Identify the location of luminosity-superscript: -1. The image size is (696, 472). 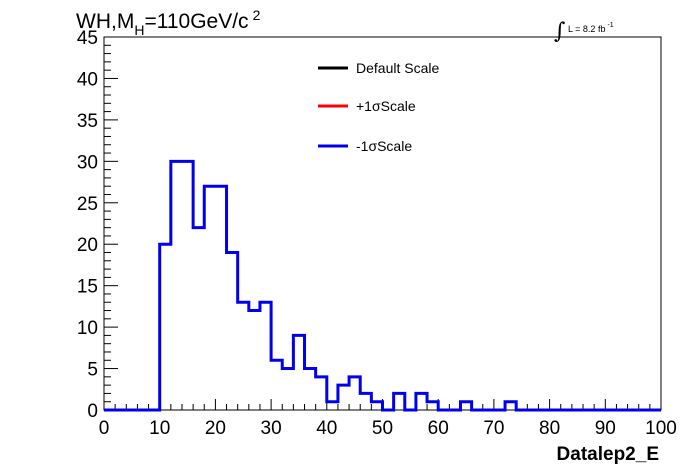
(610, 25).